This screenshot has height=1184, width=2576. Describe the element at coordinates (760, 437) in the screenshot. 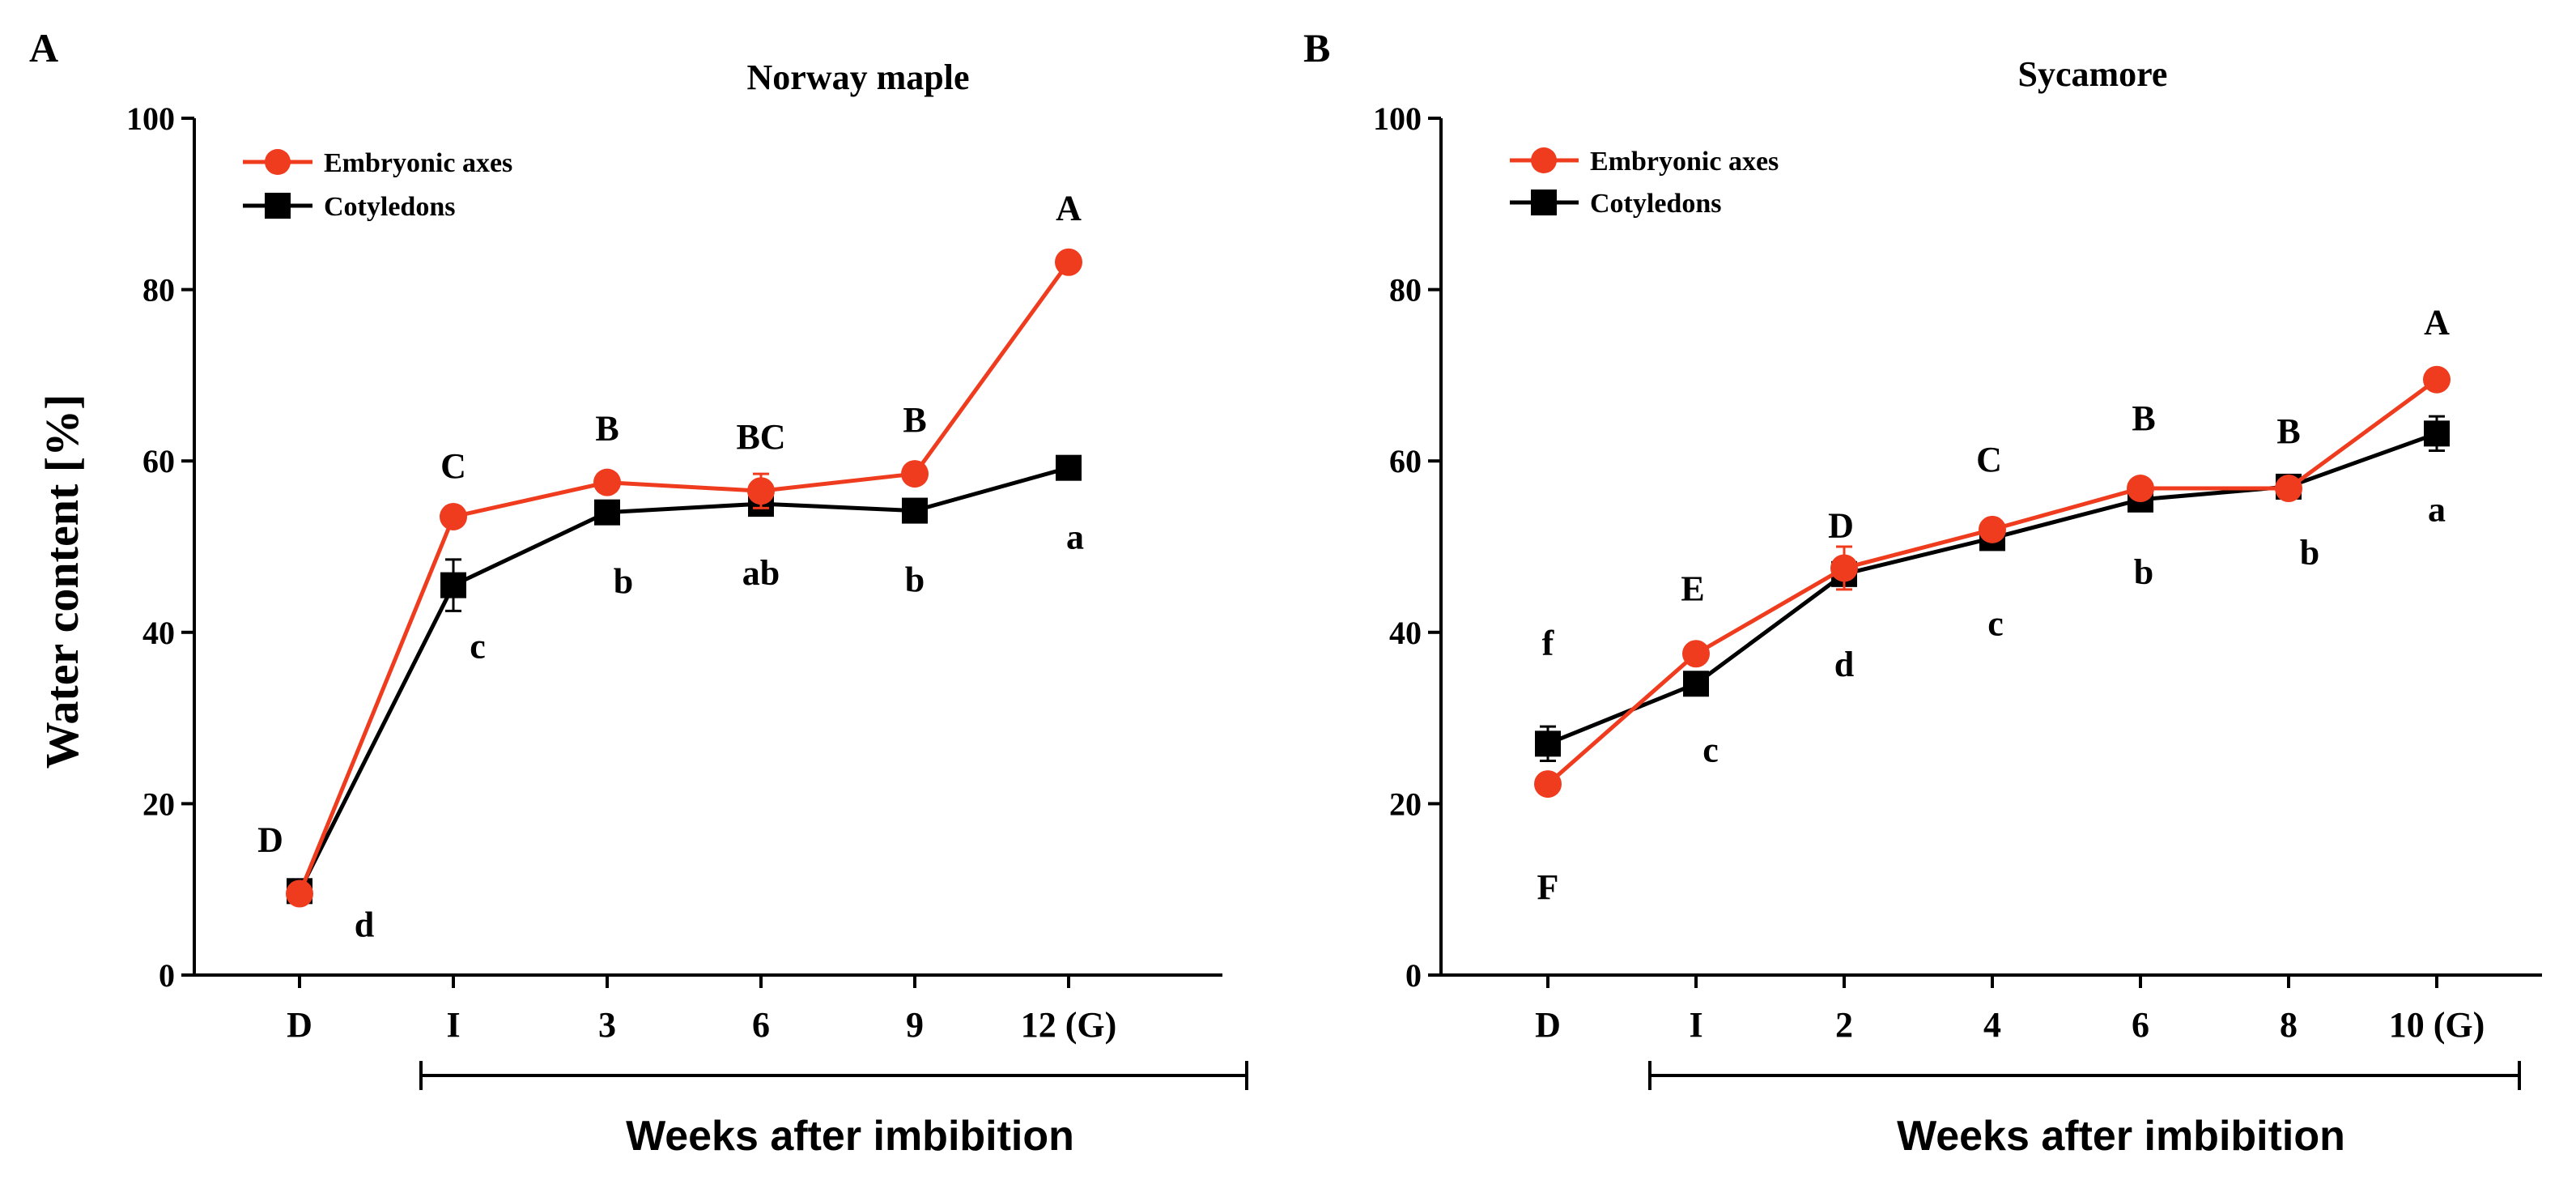

I see `panel-a-embryonic-axes-letter: BC` at that location.